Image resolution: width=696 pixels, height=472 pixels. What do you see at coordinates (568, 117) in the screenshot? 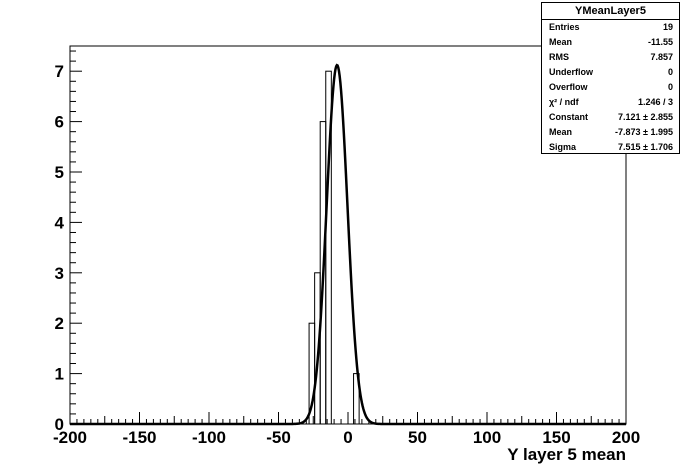
I see `stats-row-label: Constant` at bounding box center [568, 117].